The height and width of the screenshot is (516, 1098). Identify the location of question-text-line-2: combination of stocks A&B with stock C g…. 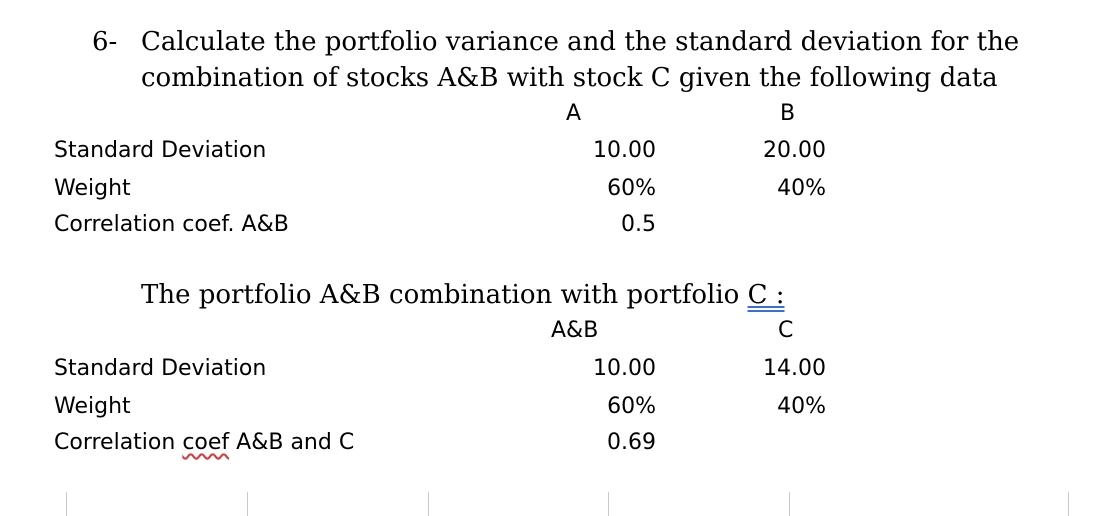
(569, 78).